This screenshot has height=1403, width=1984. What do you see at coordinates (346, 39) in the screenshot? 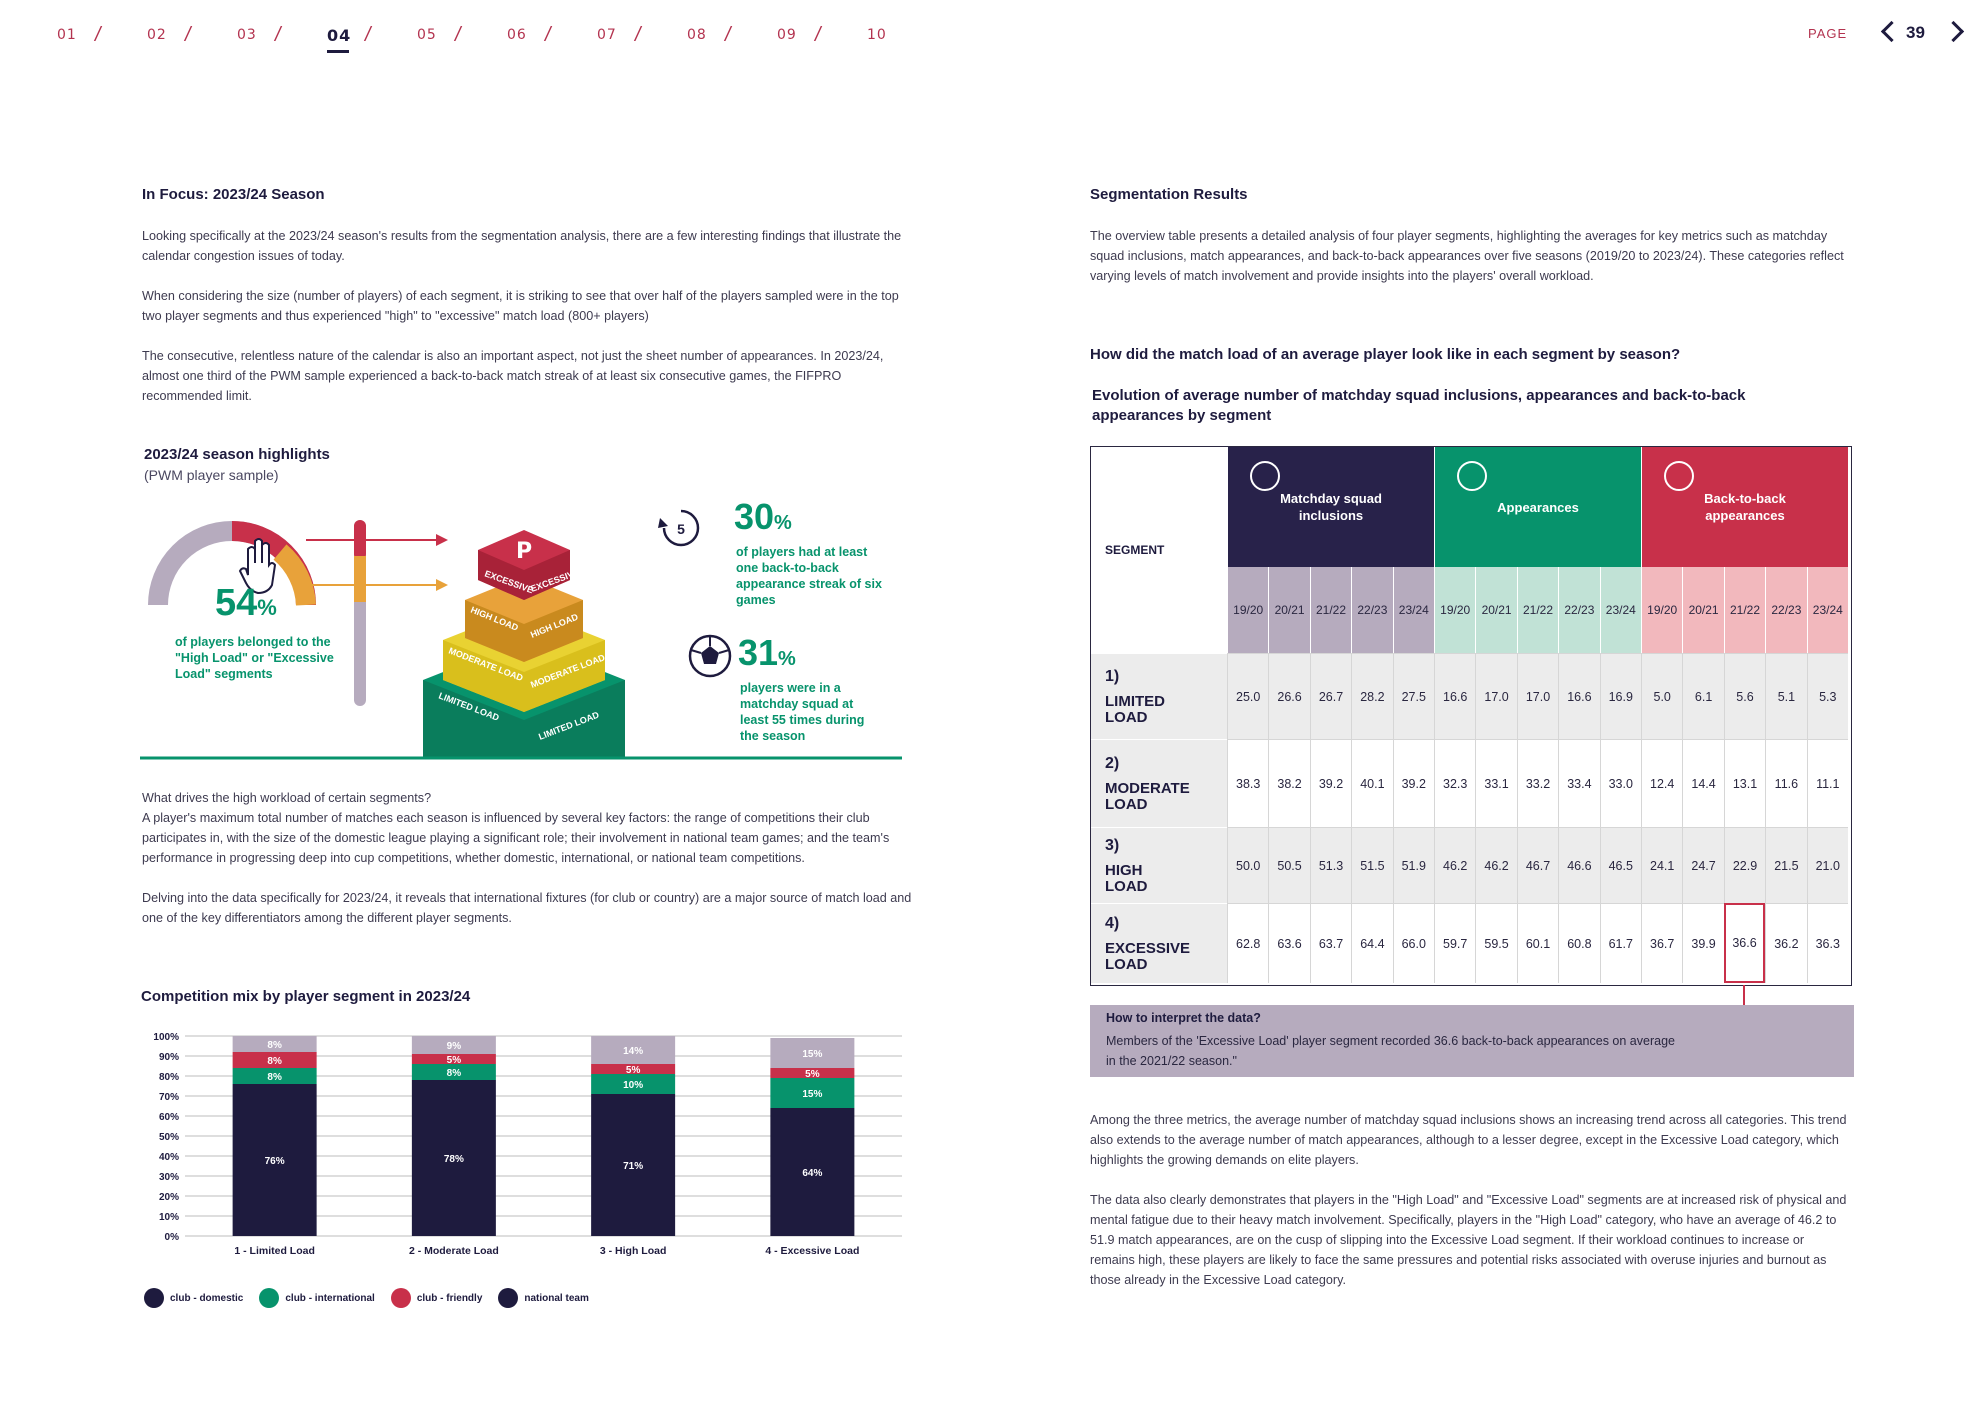
I see `chapter-link: 04` at bounding box center [346, 39].